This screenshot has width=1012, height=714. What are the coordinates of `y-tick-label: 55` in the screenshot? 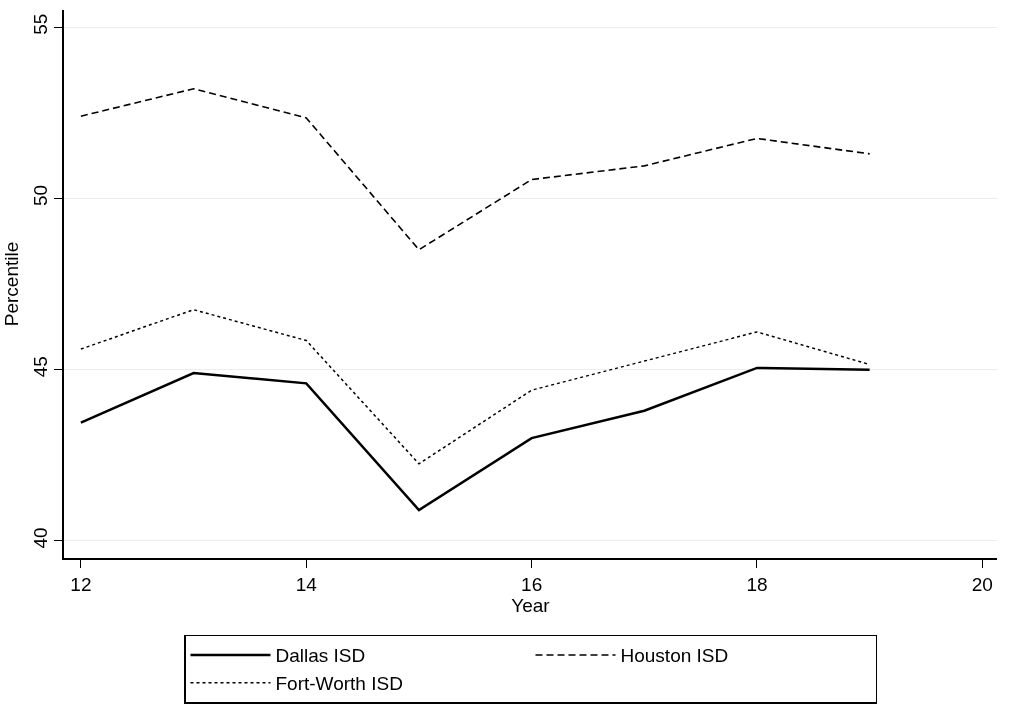 It's located at (40, 24).